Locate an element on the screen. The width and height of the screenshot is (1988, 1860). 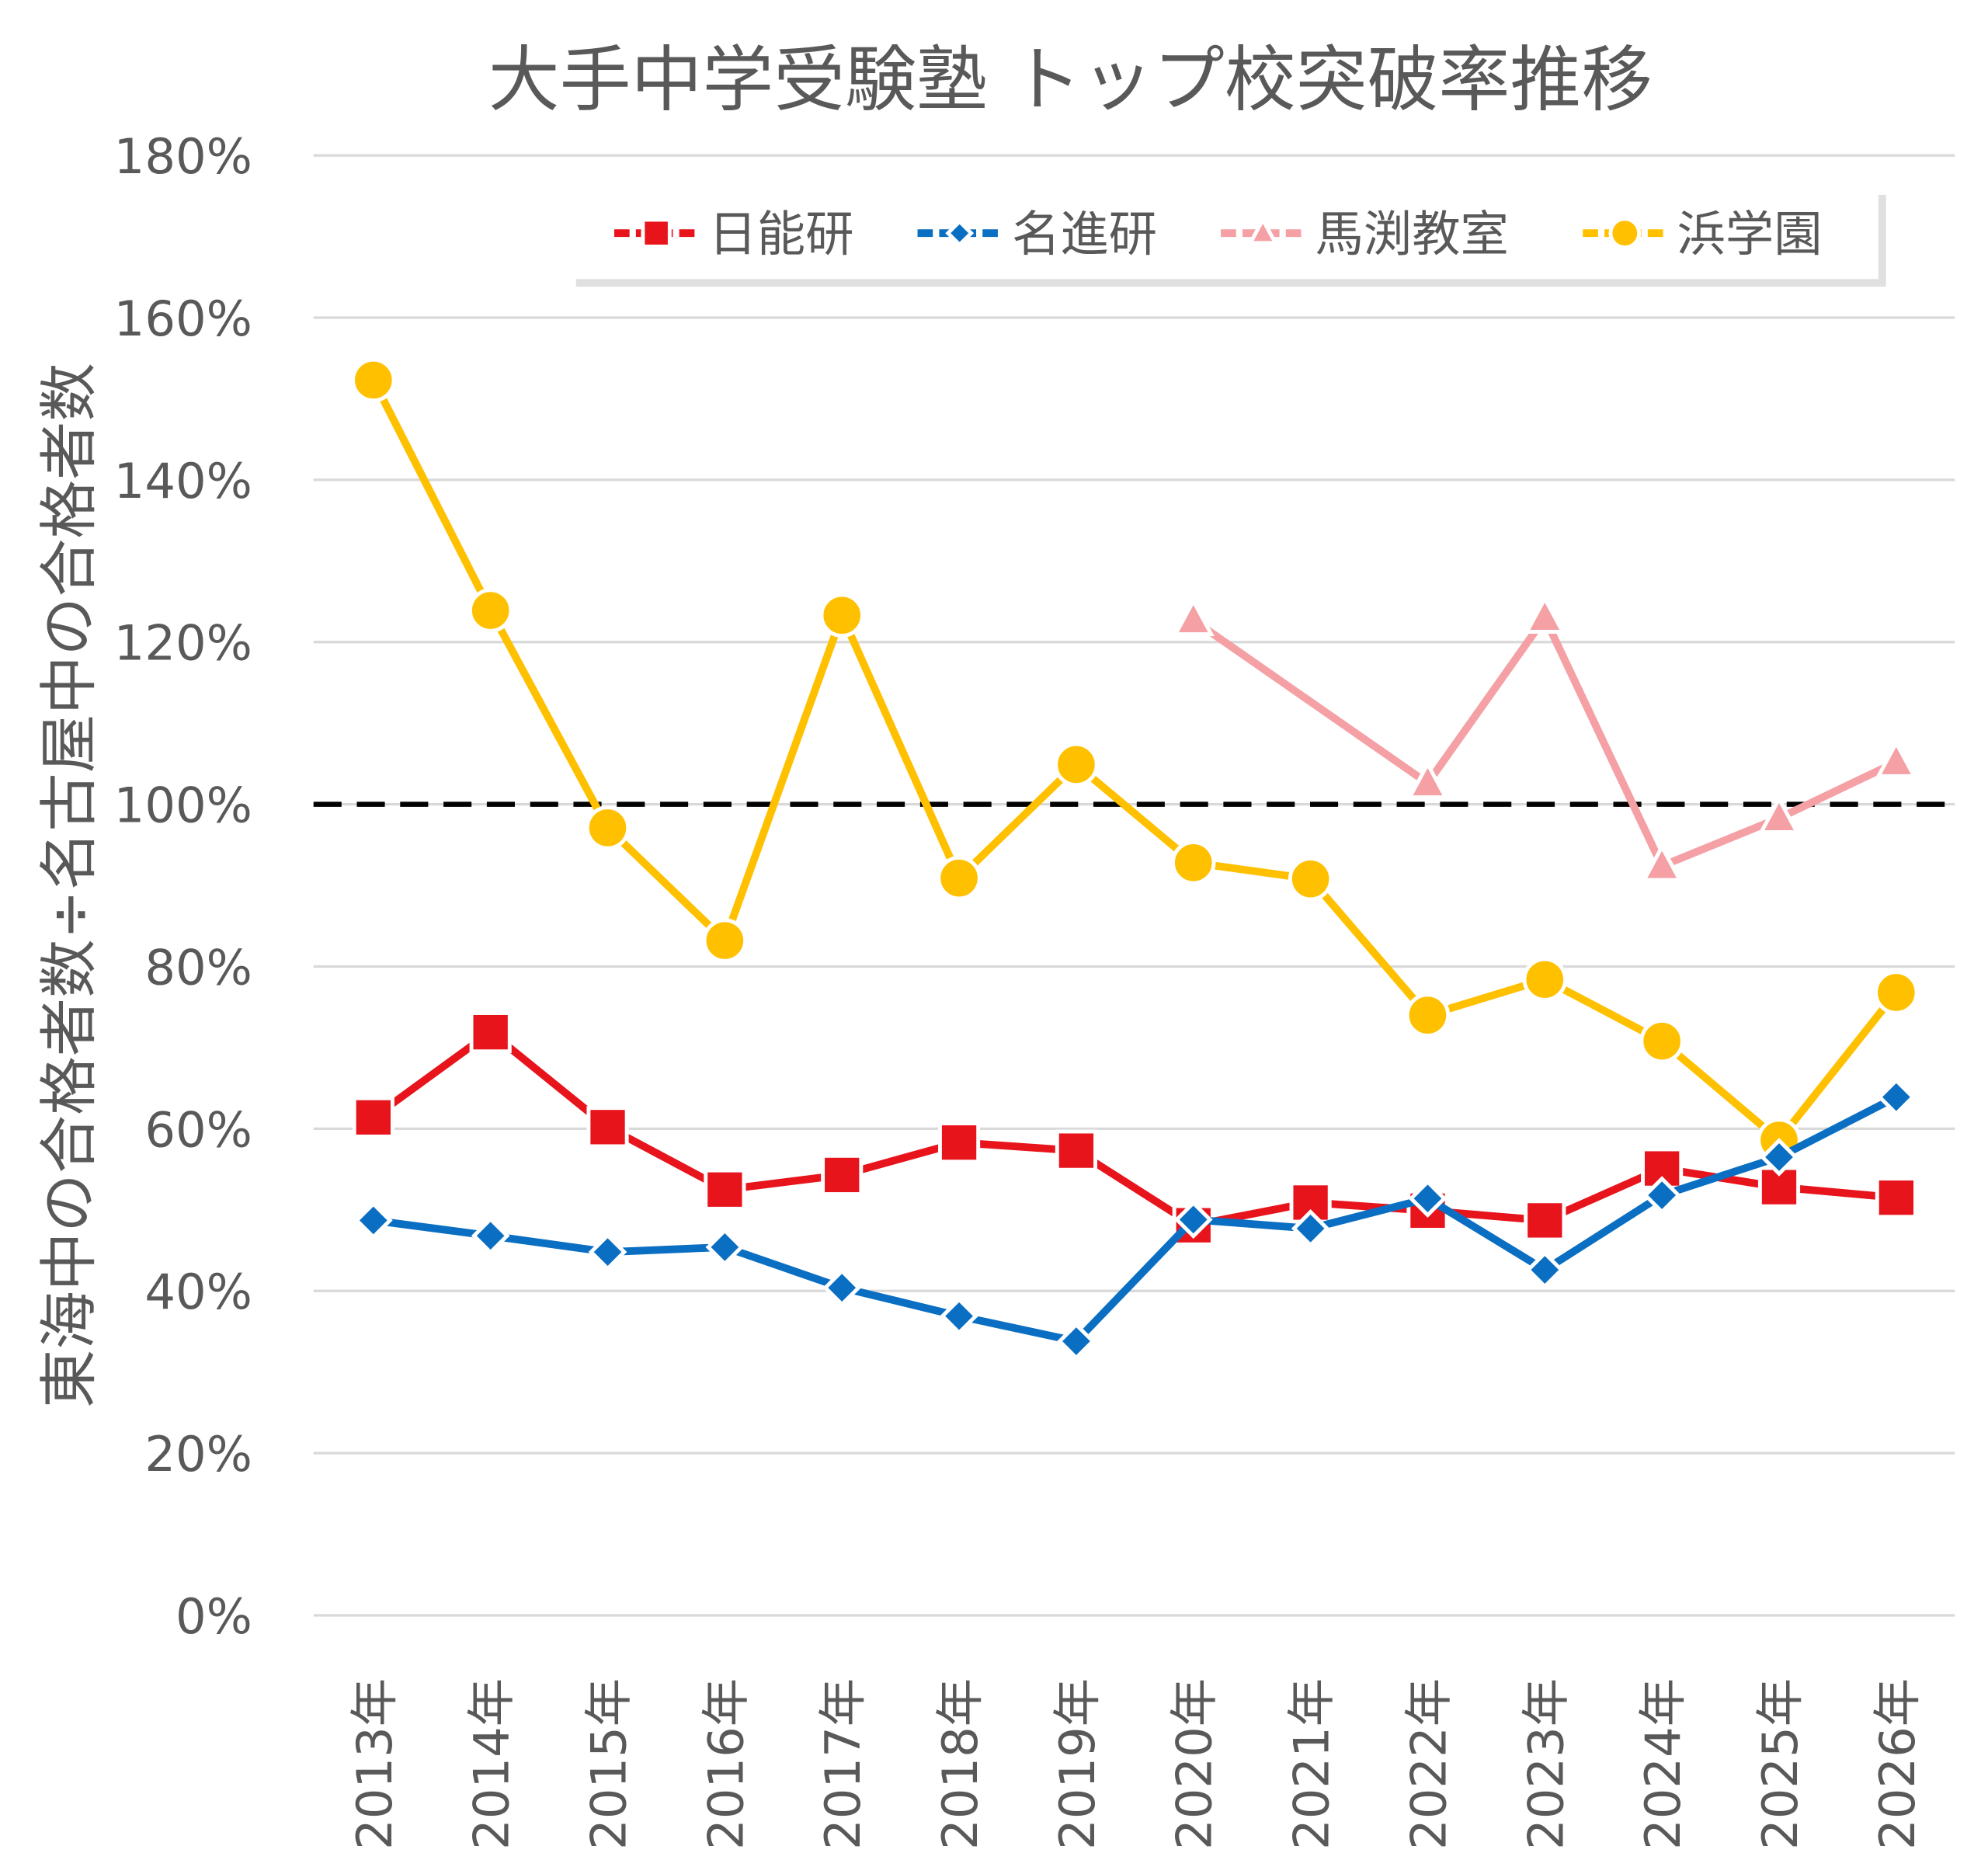
series-馬渕教室 is located at coordinates (1544, 738).